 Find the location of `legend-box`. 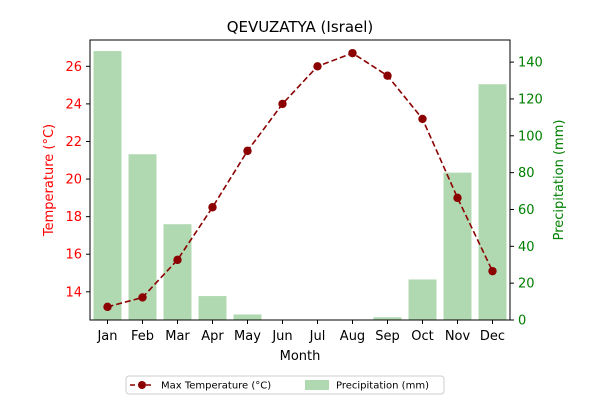

legend-box is located at coordinates (285, 385).